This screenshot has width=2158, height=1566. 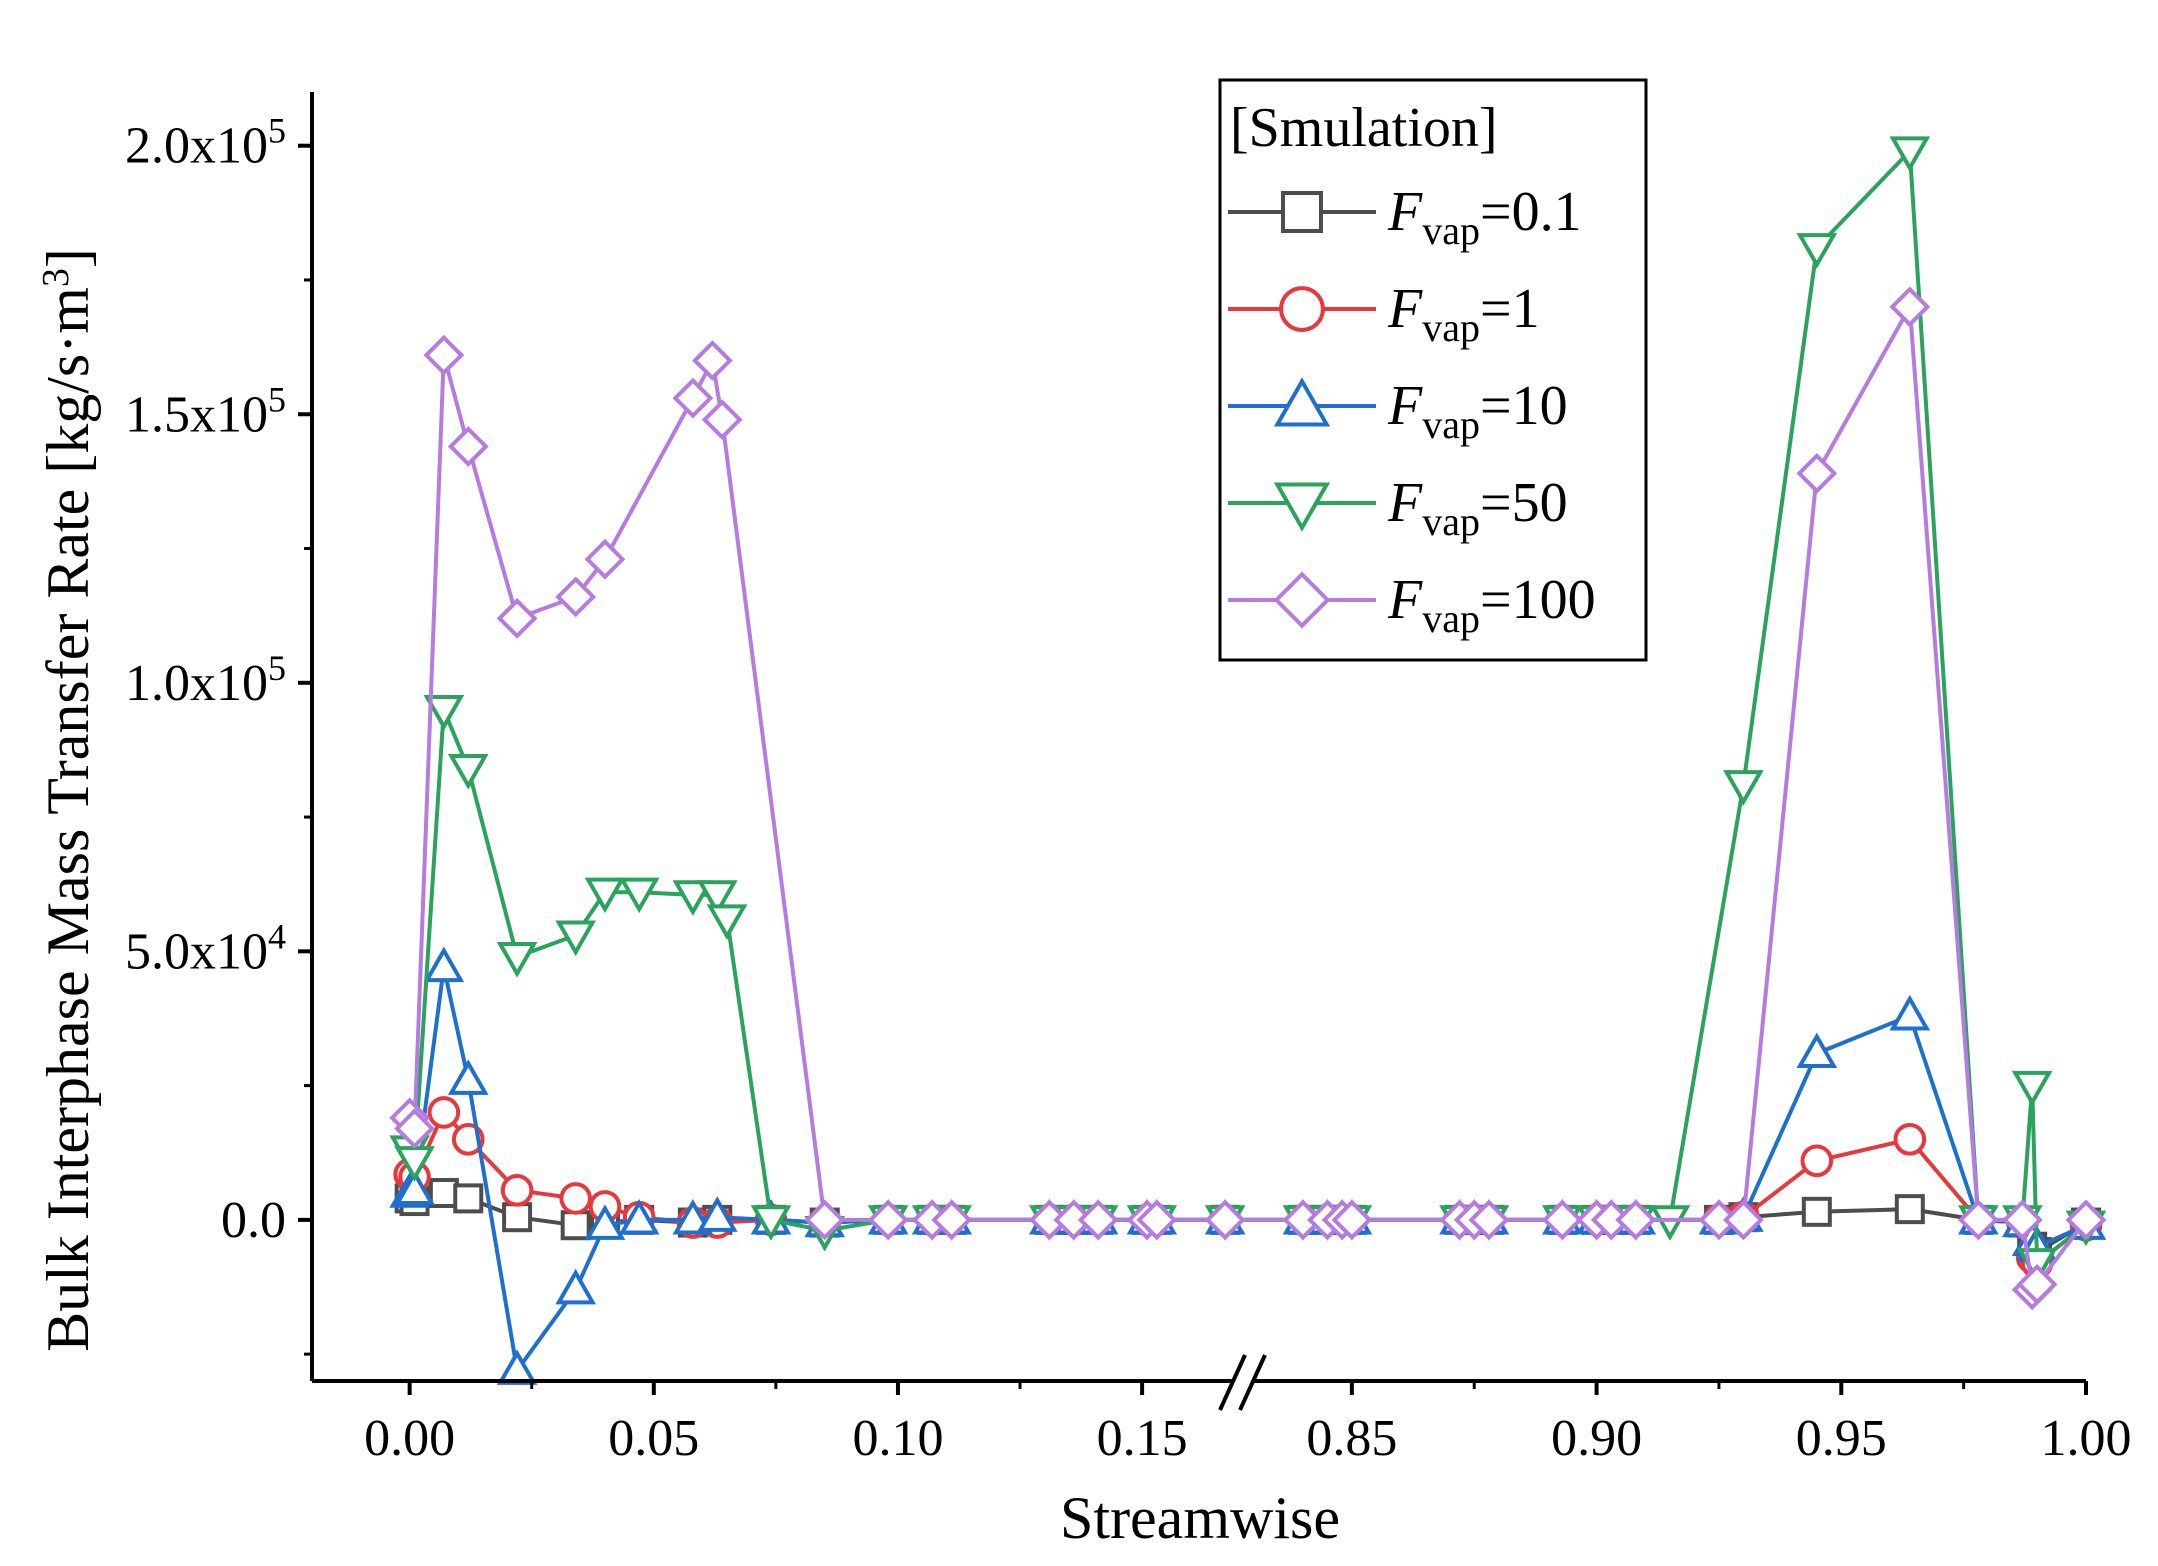 I want to click on y-axis-title-close: ], so click(x=68, y=258).